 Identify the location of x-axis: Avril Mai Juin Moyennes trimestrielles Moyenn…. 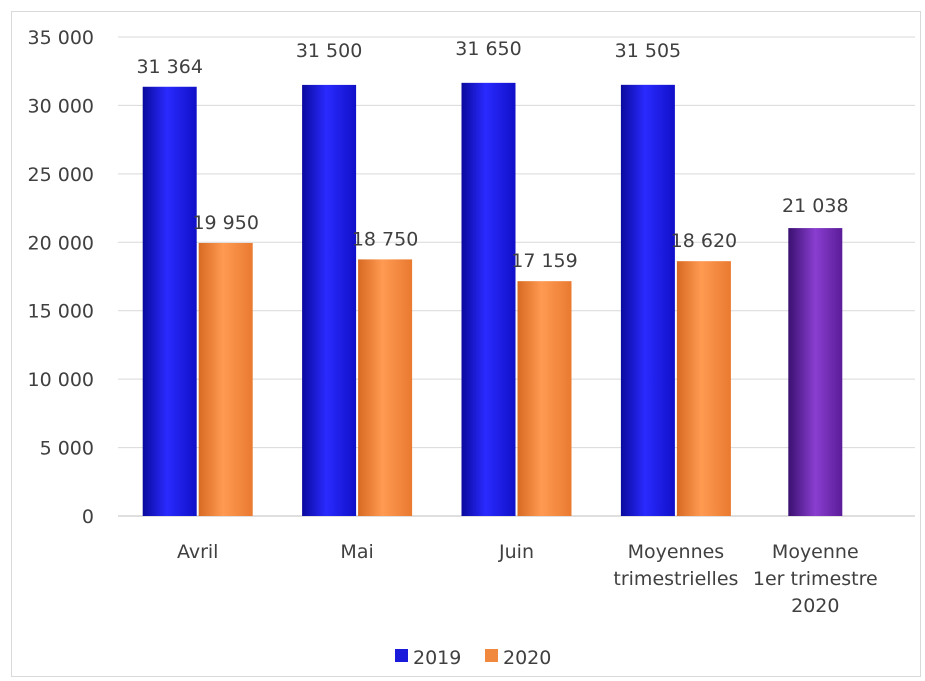
(527, 579).